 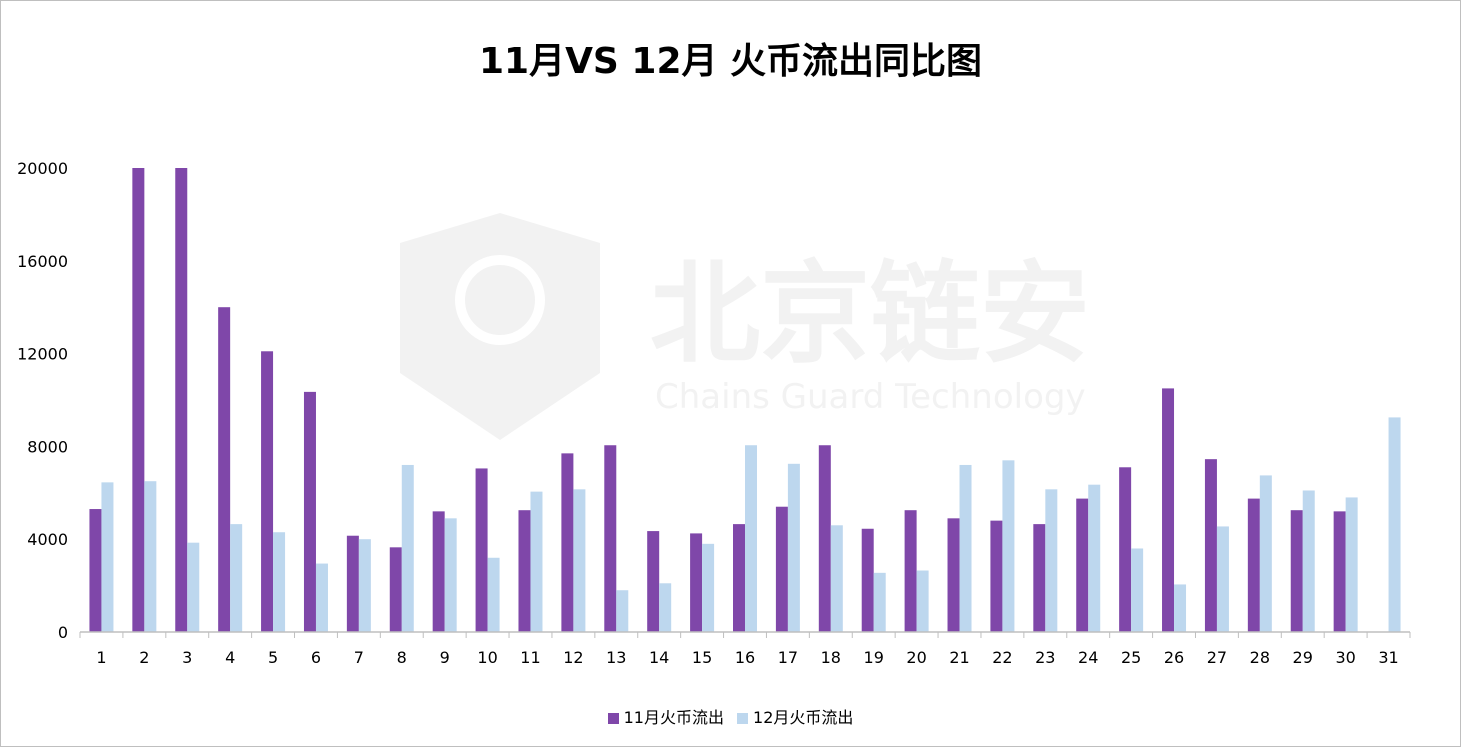 I want to click on legend-label-nov: 11月火币流出, so click(x=673, y=717).